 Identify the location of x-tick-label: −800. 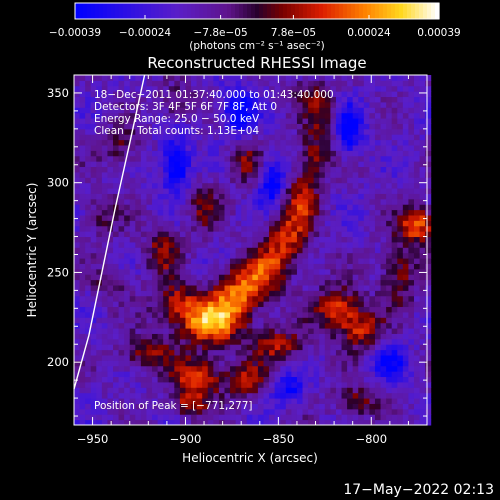
(371, 439).